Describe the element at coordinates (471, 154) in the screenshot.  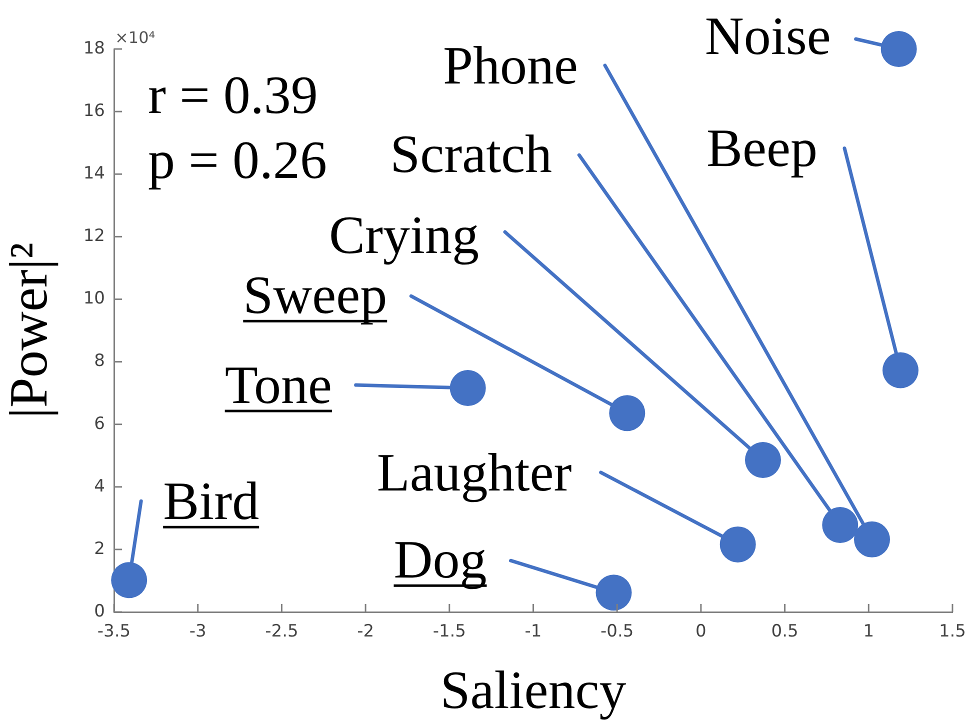
I see `annotation: Scratch` at that location.